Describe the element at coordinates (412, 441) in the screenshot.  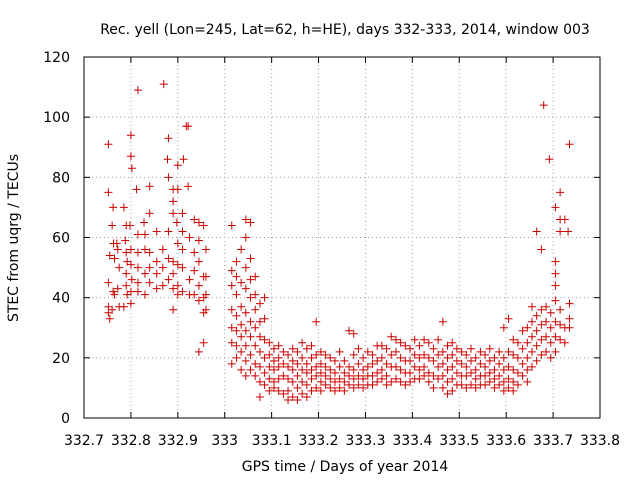
I see `x-tick-label: 333.4` at that location.